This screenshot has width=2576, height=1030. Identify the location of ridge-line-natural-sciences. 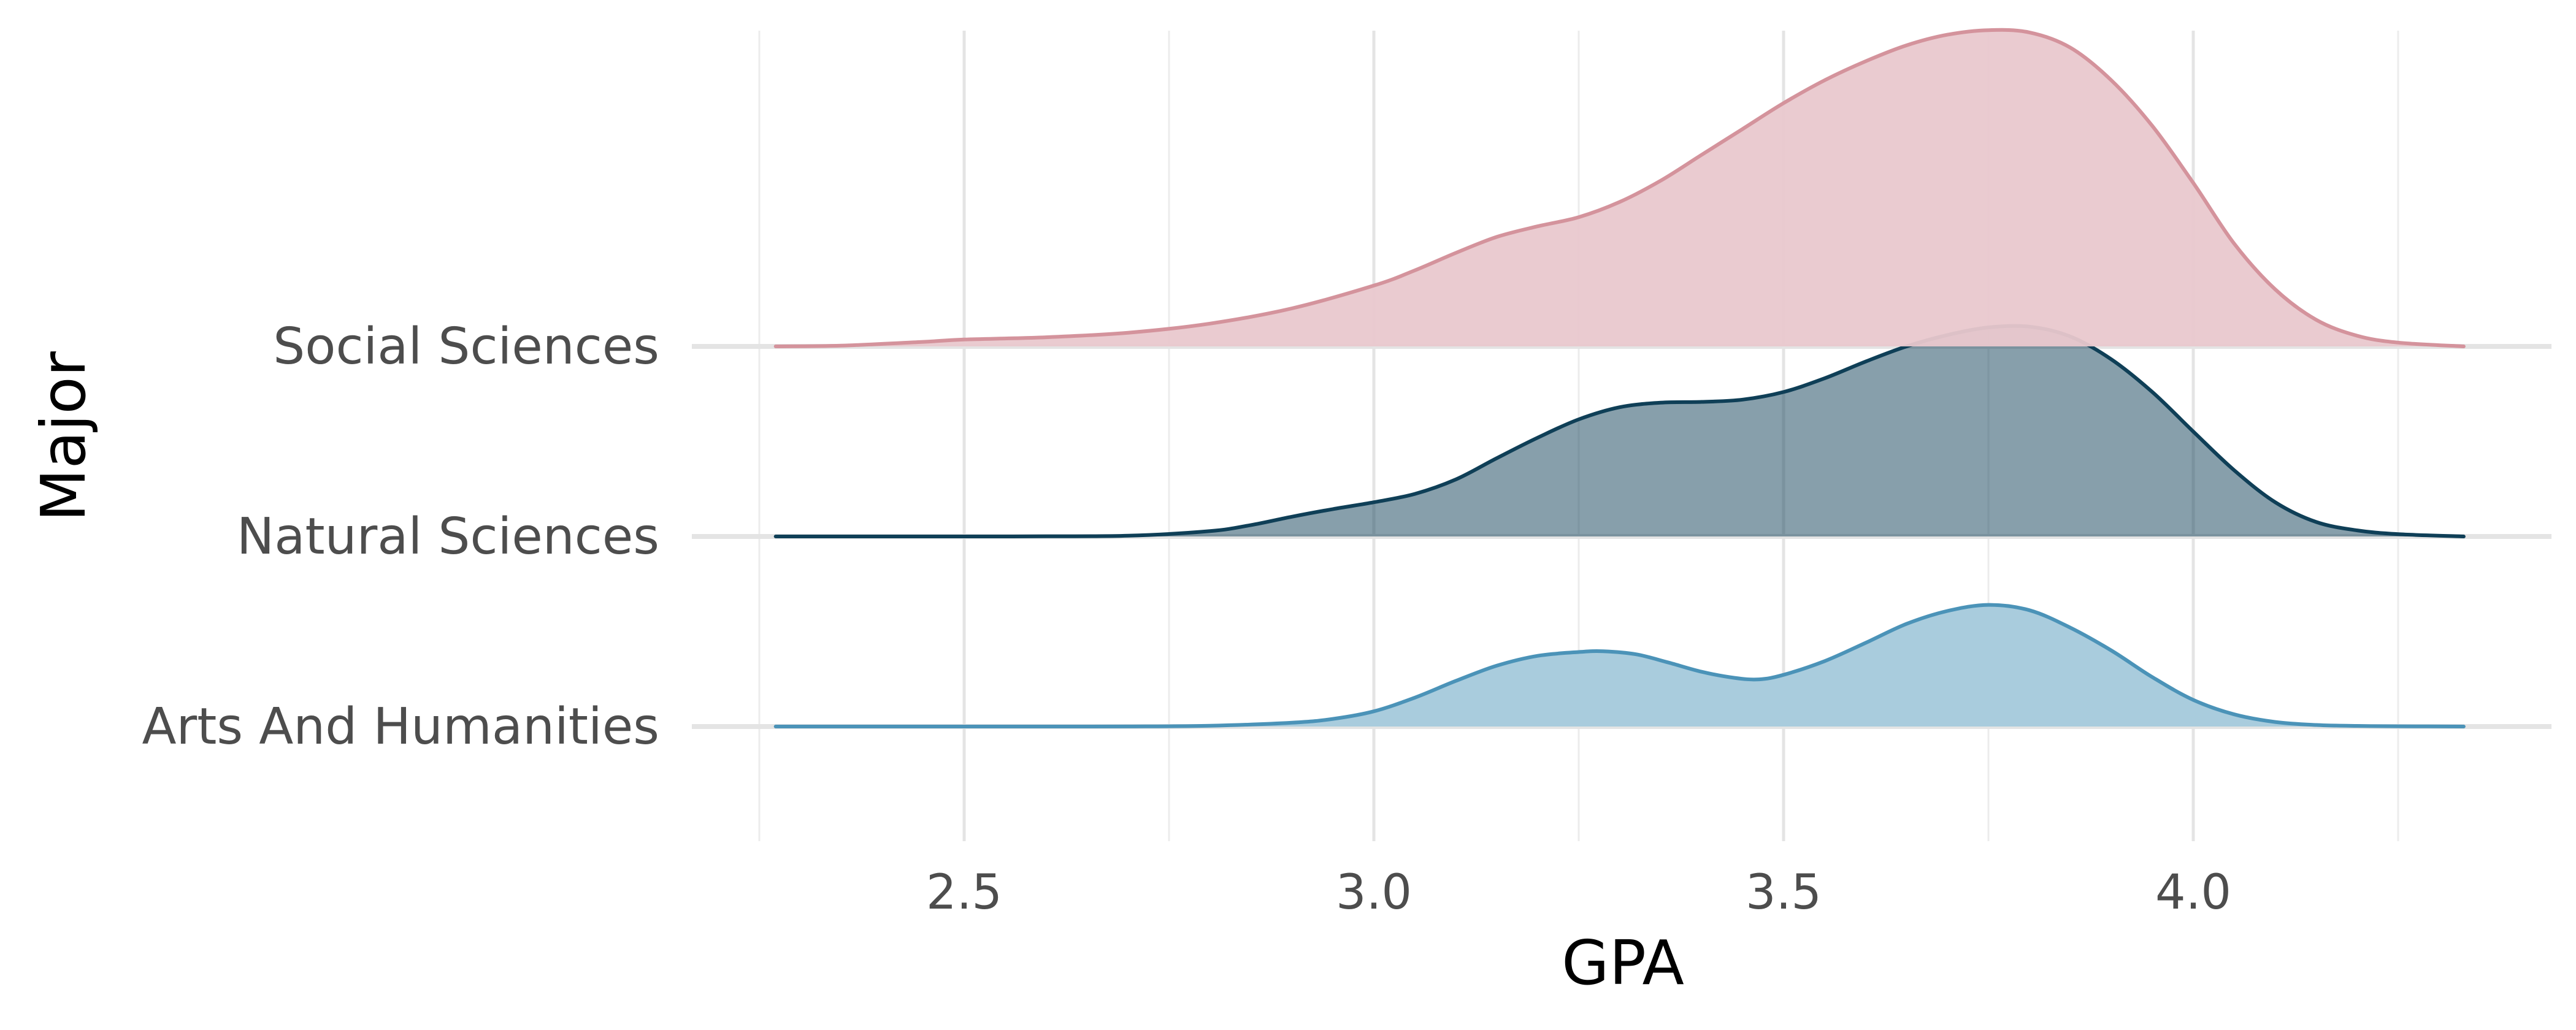
(1619, 432).